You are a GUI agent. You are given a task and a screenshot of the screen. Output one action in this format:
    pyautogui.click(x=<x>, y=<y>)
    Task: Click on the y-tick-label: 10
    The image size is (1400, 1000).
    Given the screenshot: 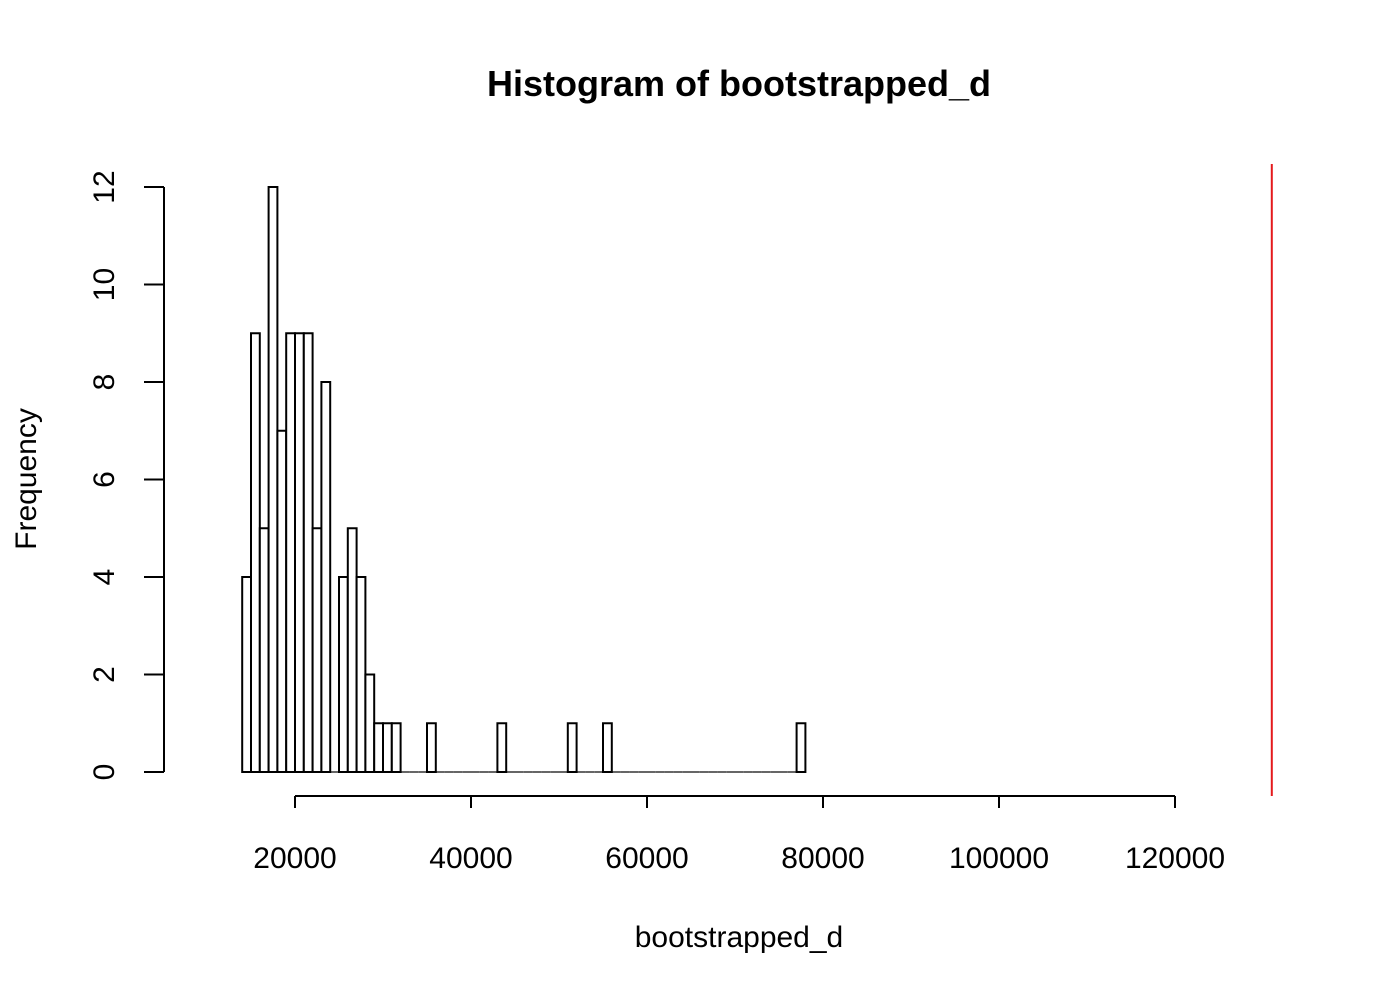 What is the action you would take?
    pyautogui.click(x=104, y=284)
    